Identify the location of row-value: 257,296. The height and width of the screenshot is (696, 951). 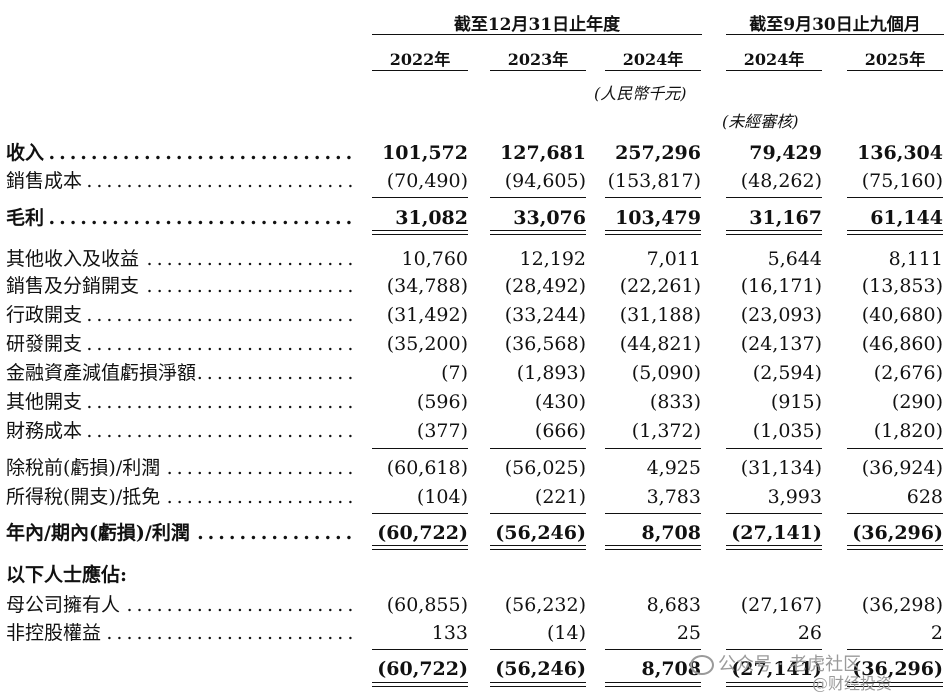
(658, 153).